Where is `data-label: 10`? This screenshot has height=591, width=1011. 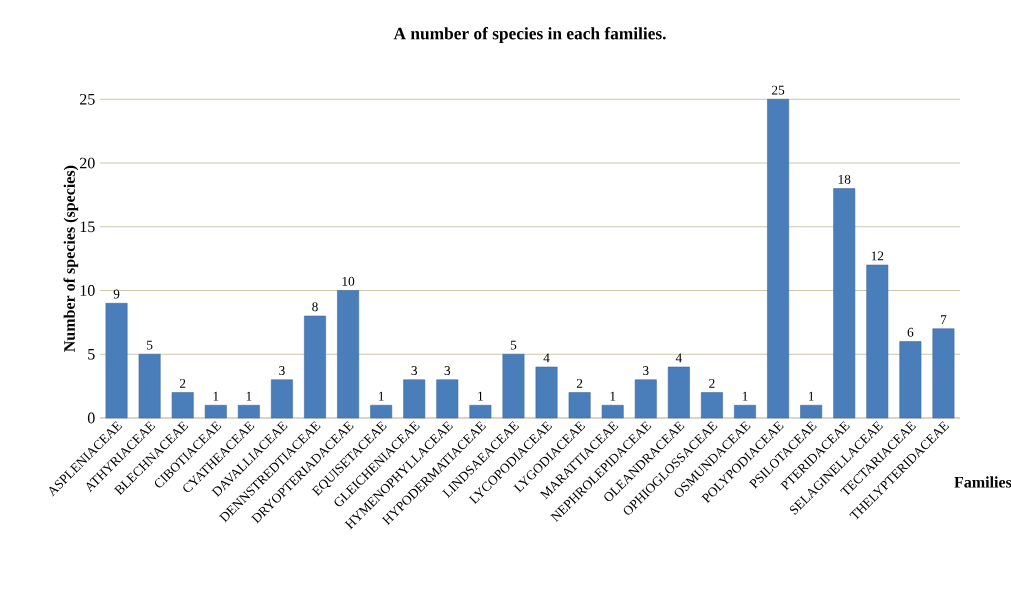 data-label: 10 is located at coordinates (348, 281).